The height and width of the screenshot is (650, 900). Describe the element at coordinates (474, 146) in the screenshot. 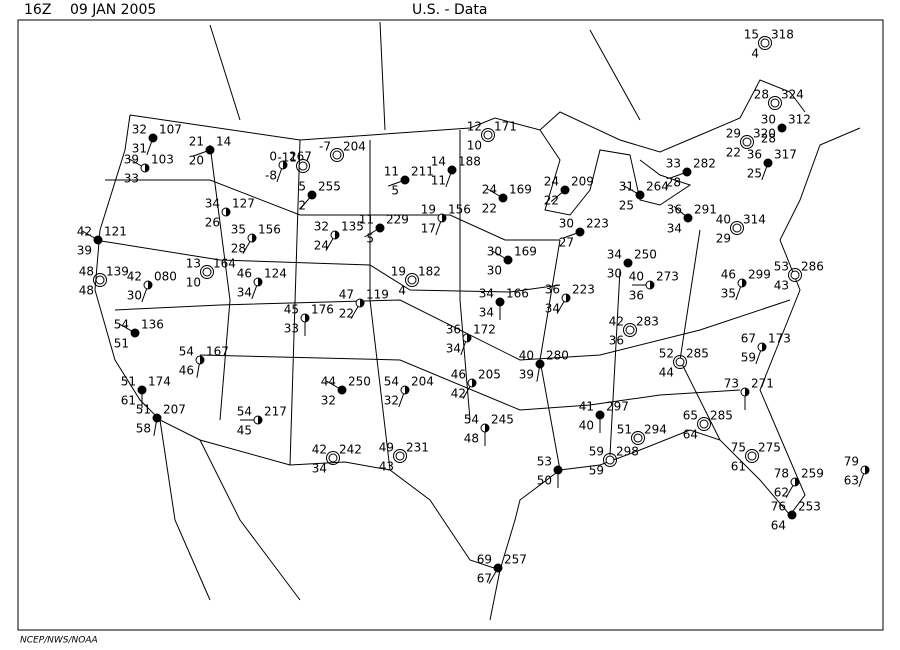

I see `dewpoint: 10` at that location.